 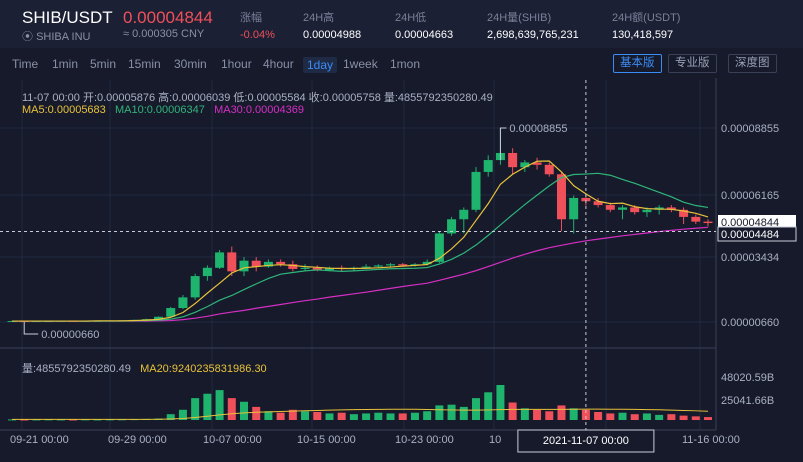 I want to click on stat-value: 0.00004663, so click(x=424, y=35).